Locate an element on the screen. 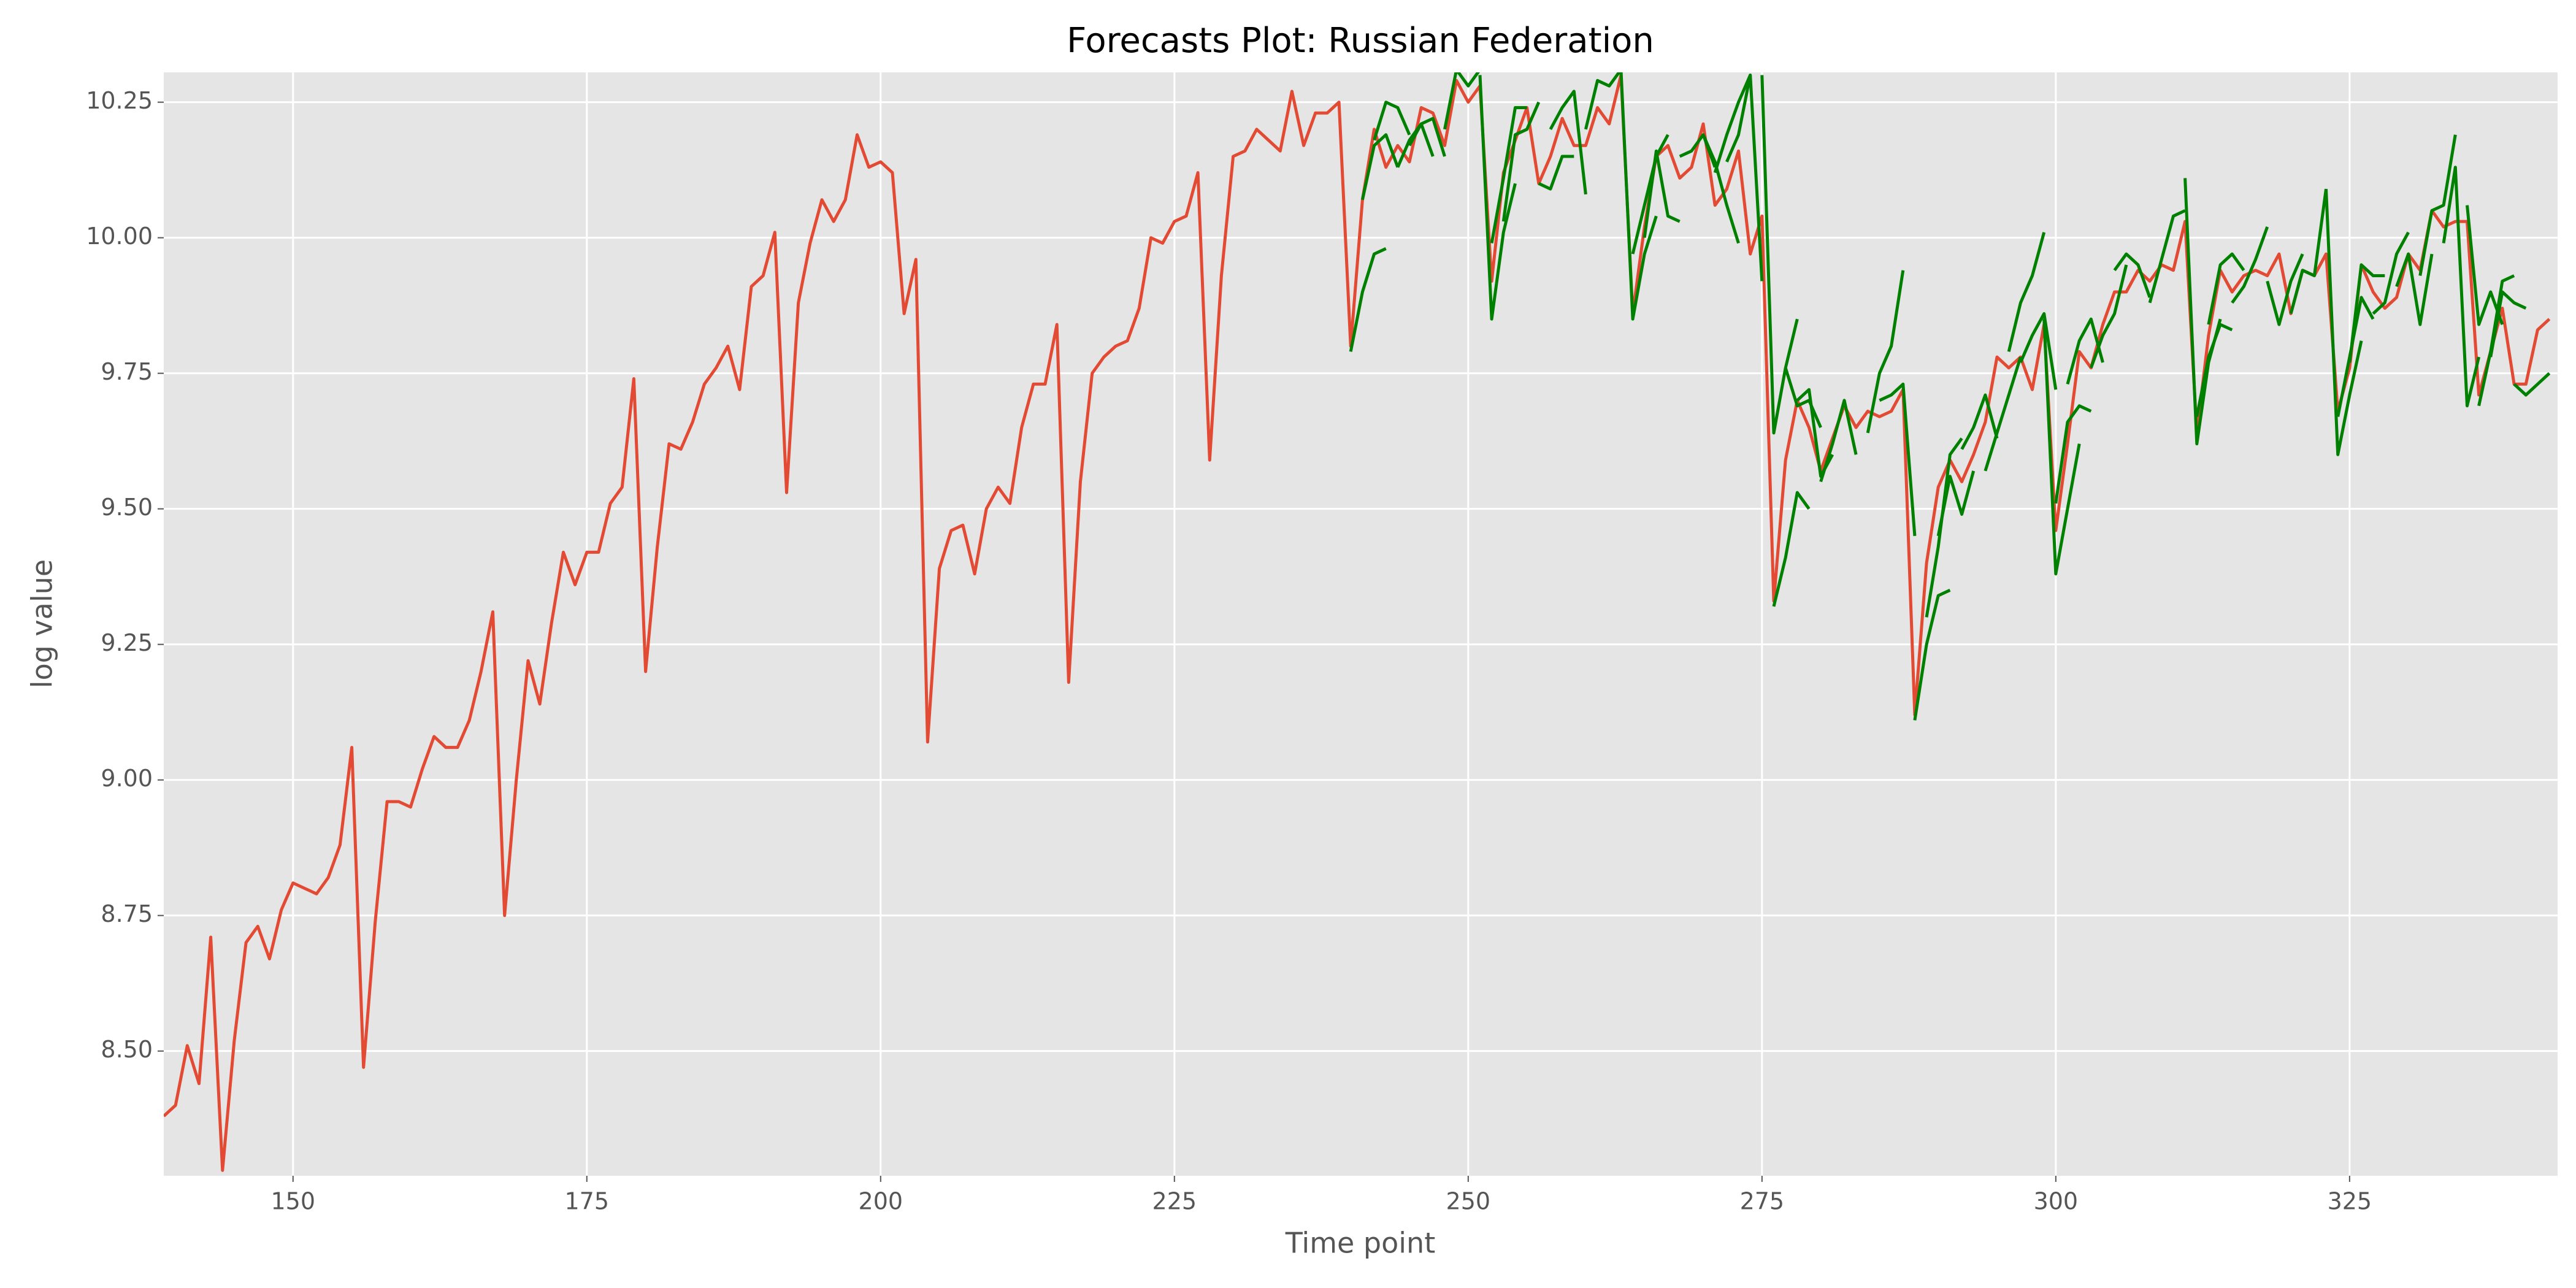 The width and height of the screenshot is (2576, 1288). x-tick-label: 300 is located at coordinates (2056, 1201).